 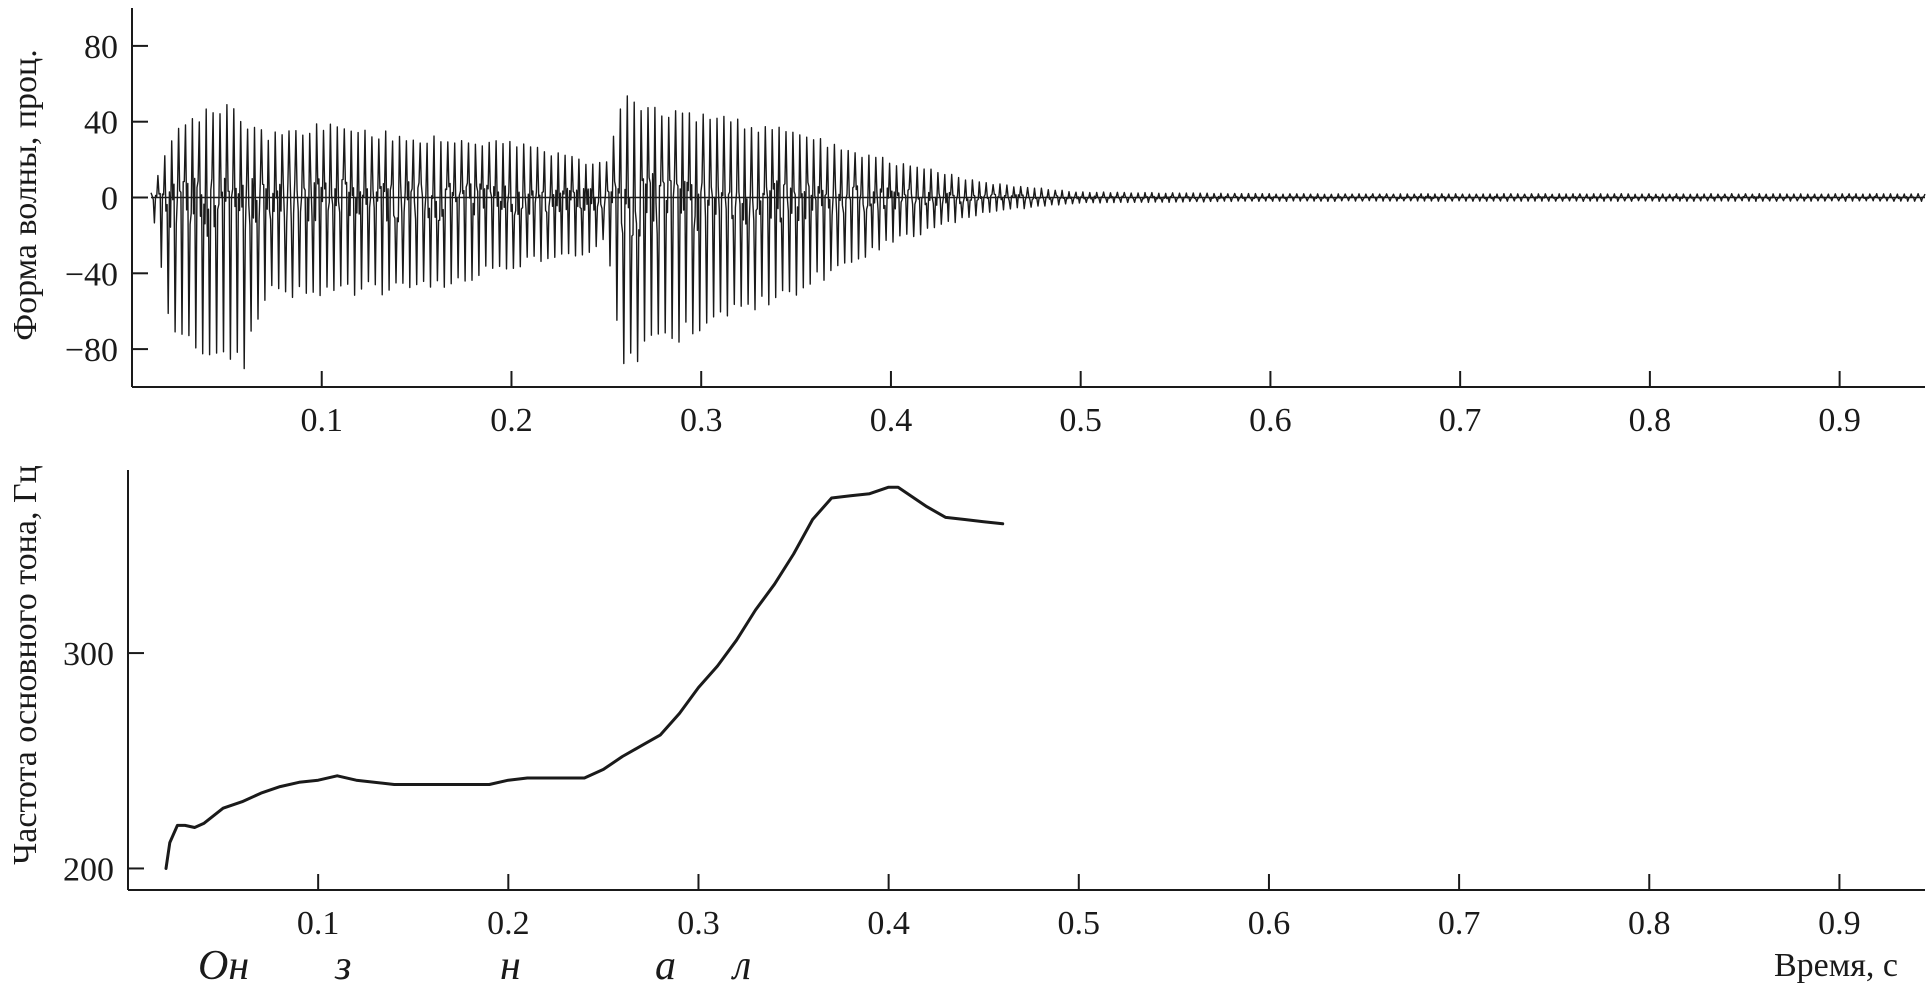 I want to click on waveform-x-ticks: 0.1 0.2 0.3 0.4 0.5 0.6 0.7 0.8 0.9, so click(x=1080, y=405).